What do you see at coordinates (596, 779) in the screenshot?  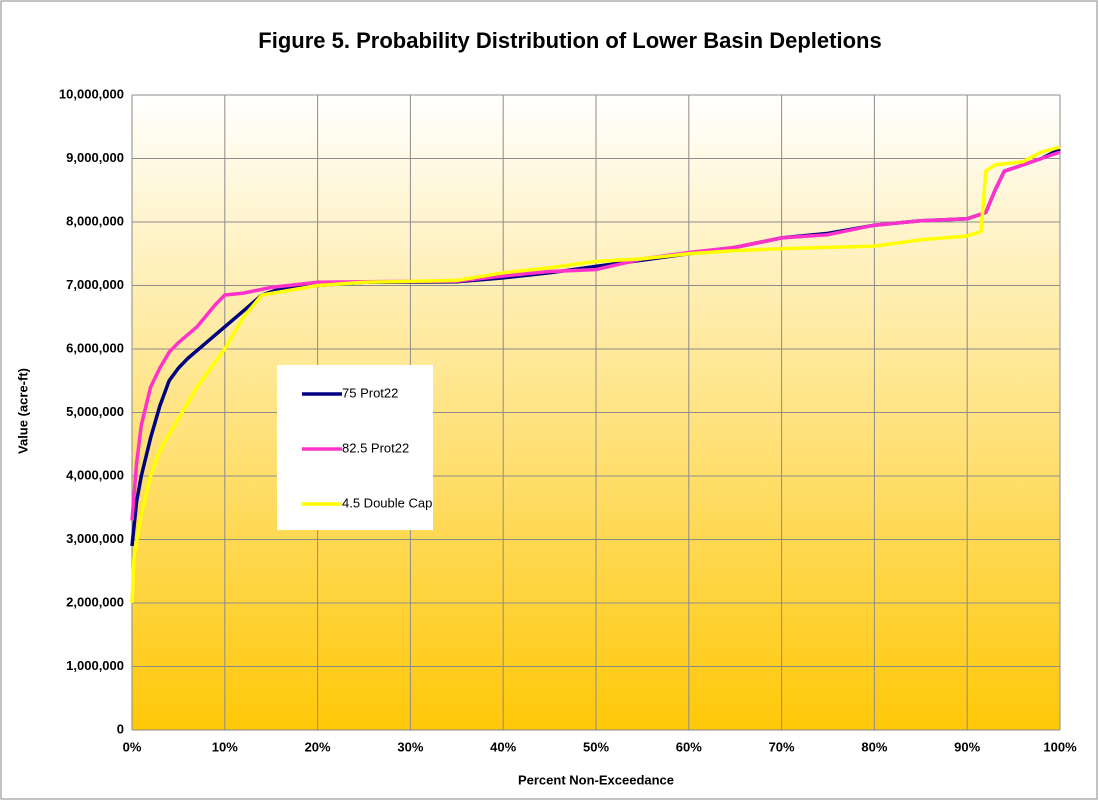 I see `x-axis-label: Percent Non-Exceedance` at bounding box center [596, 779].